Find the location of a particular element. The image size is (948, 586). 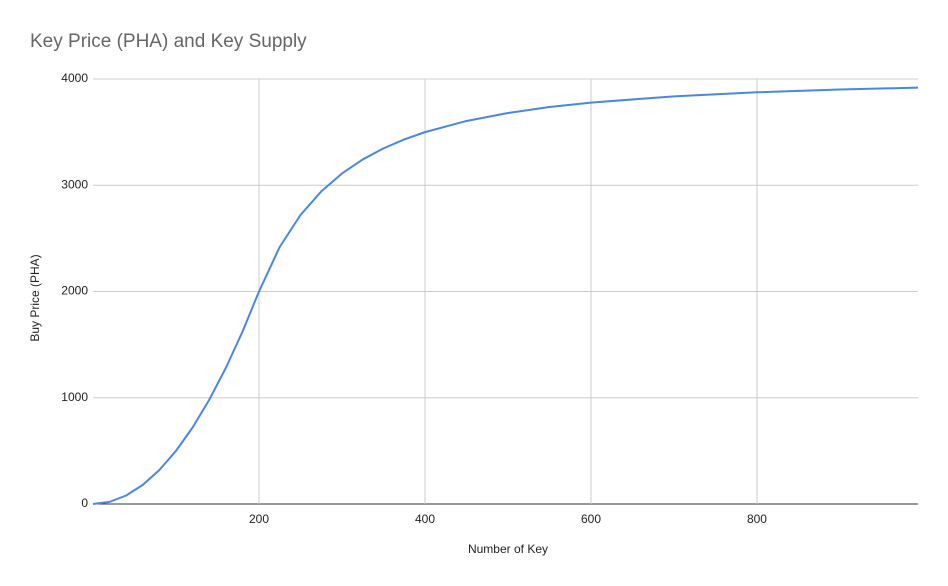

y-tick-label: 0 is located at coordinates (84, 503).